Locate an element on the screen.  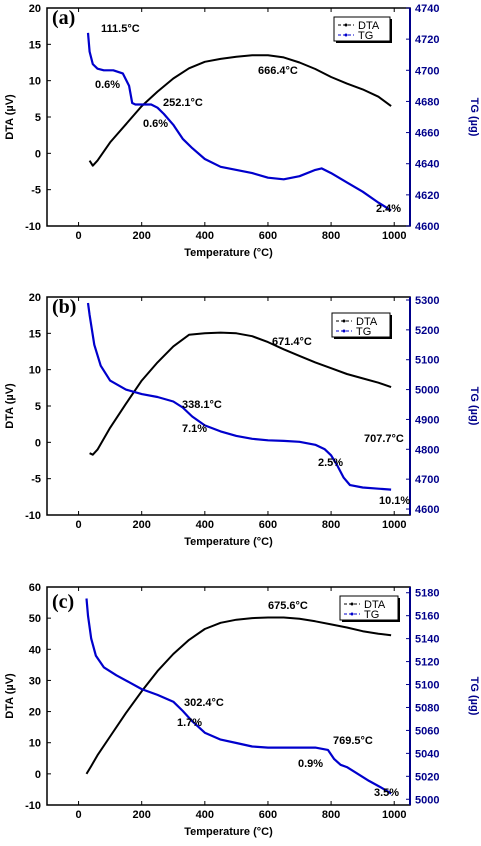
y-right-tick-label: 4620 is located at coordinates (427, 196).